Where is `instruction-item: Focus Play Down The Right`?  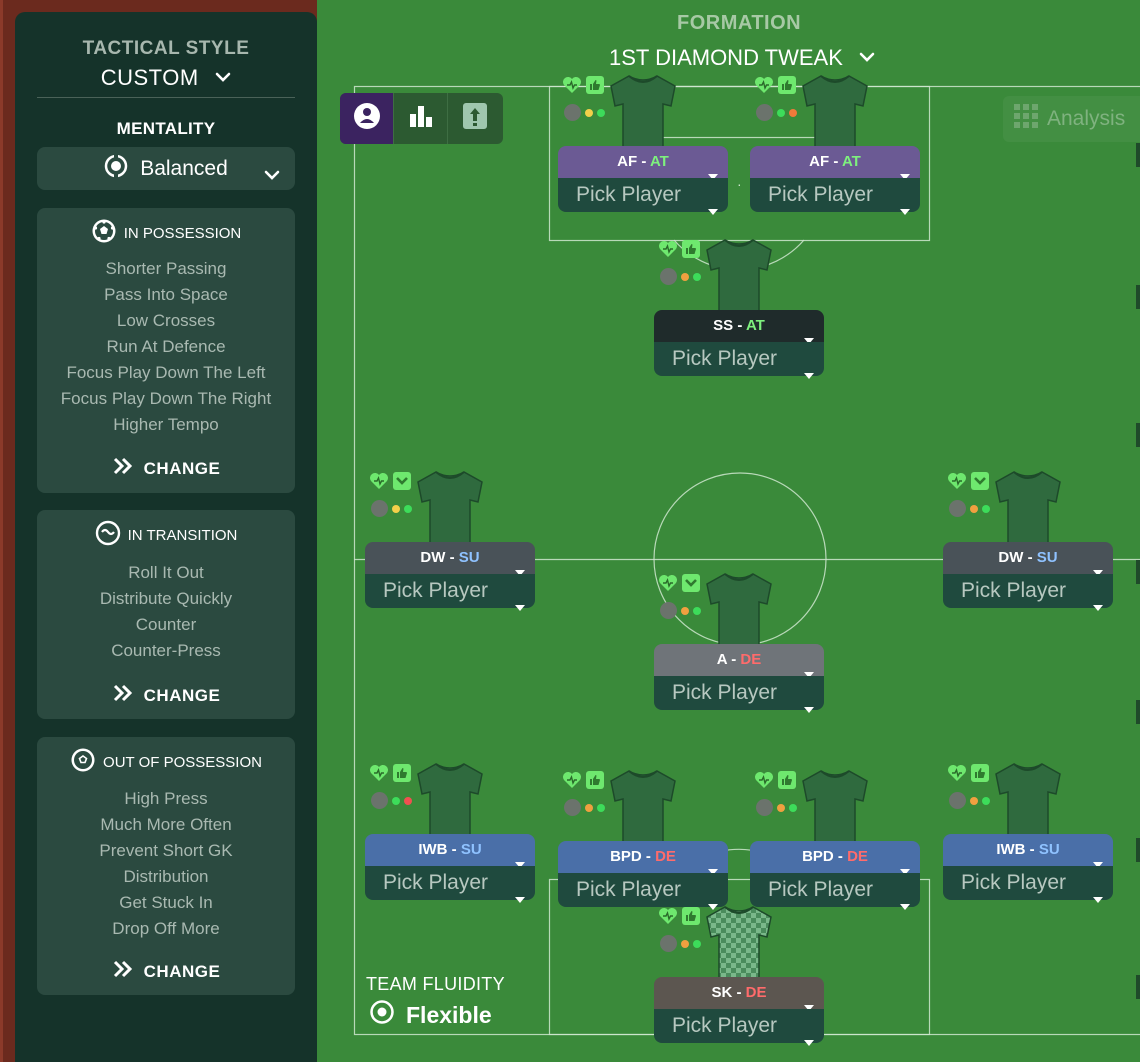 instruction-item: Focus Play Down The Right is located at coordinates (166, 398).